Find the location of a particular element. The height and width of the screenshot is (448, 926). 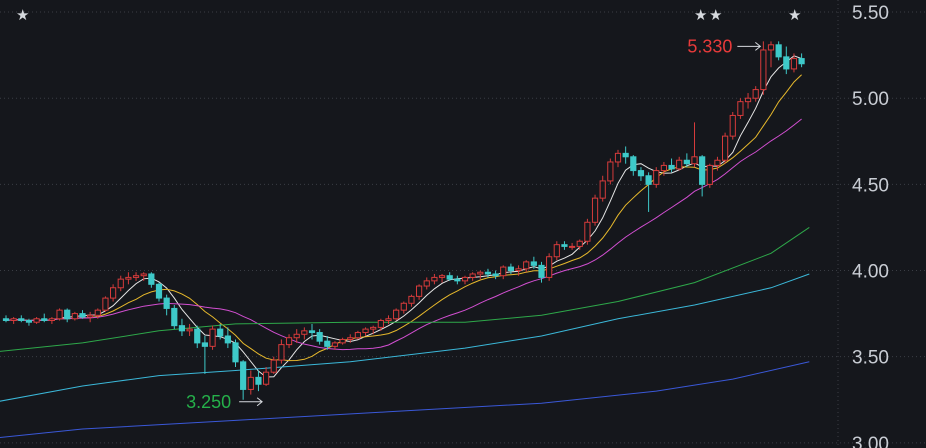

low-price-label: 3.250 is located at coordinates (208, 402).